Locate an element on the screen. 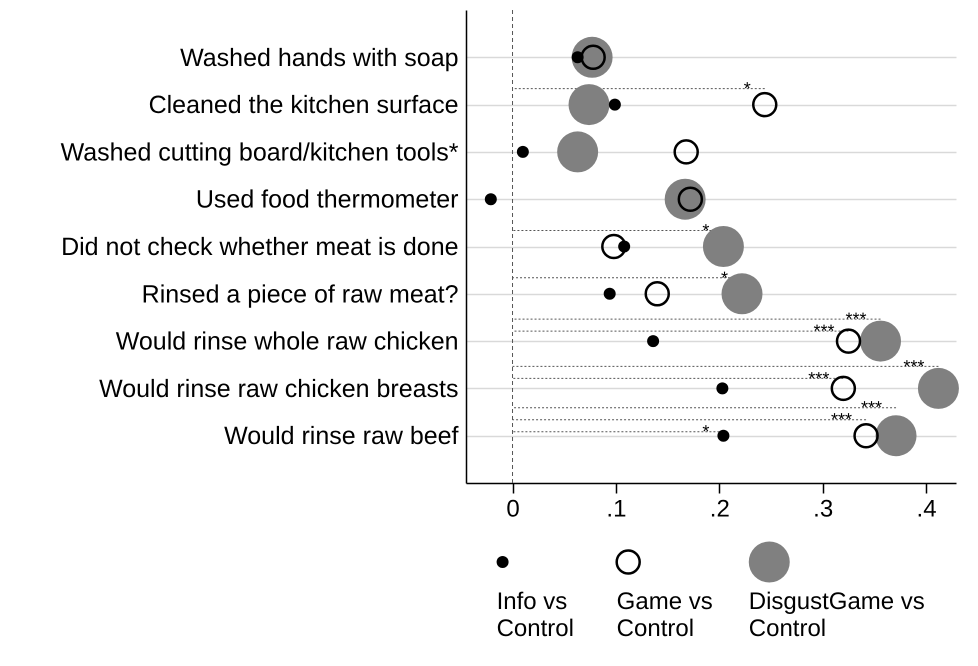 This screenshot has height=666, width=978. x-tick-label: .4 is located at coordinates (926, 509).